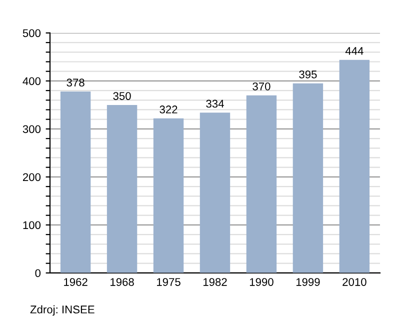  I want to click on data-label: 395, so click(308, 74).